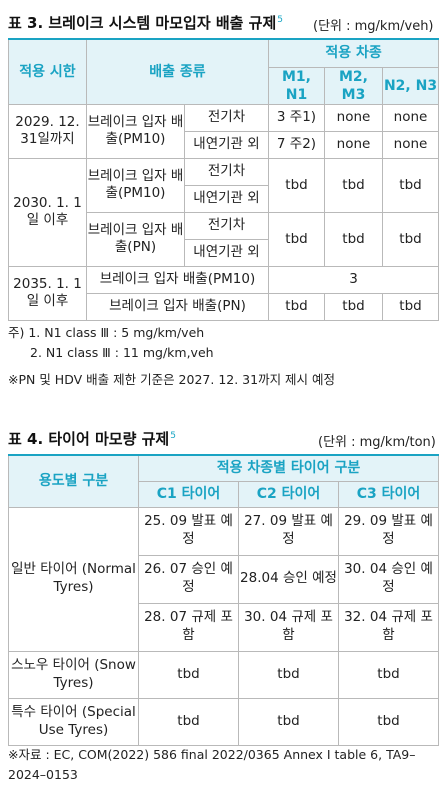 The height and width of the screenshot is (793, 446). Describe the element at coordinates (388, 579) in the screenshot. I see `t4-cell: 30. 04 승인 예정` at that location.